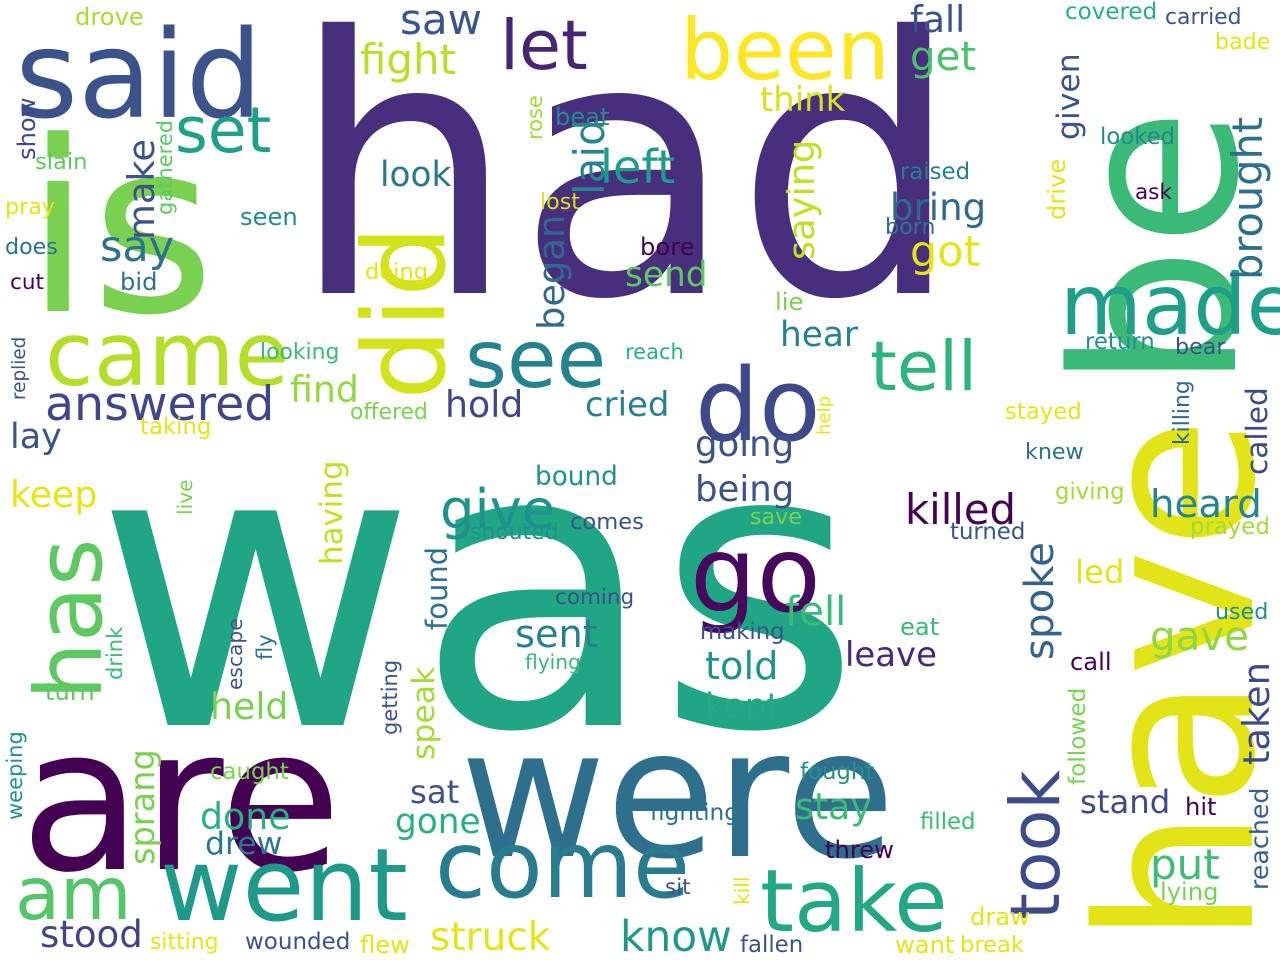 The width and height of the screenshot is (1280, 960). Describe the element at coordinates (1091, 662) in the screenshot. I see `word-call: call` at that location.